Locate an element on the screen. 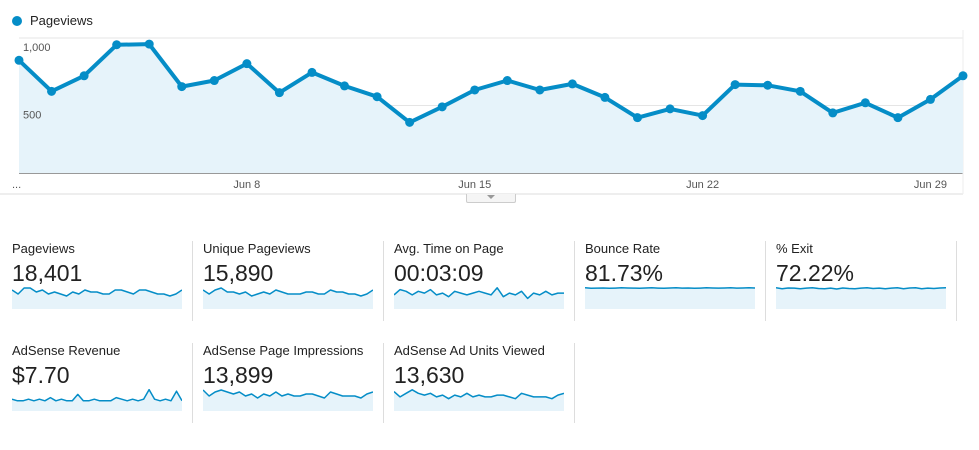 This screenshot has height=450, width=979. metric-label: Bounce Rate is located at coordinates (623, 248).